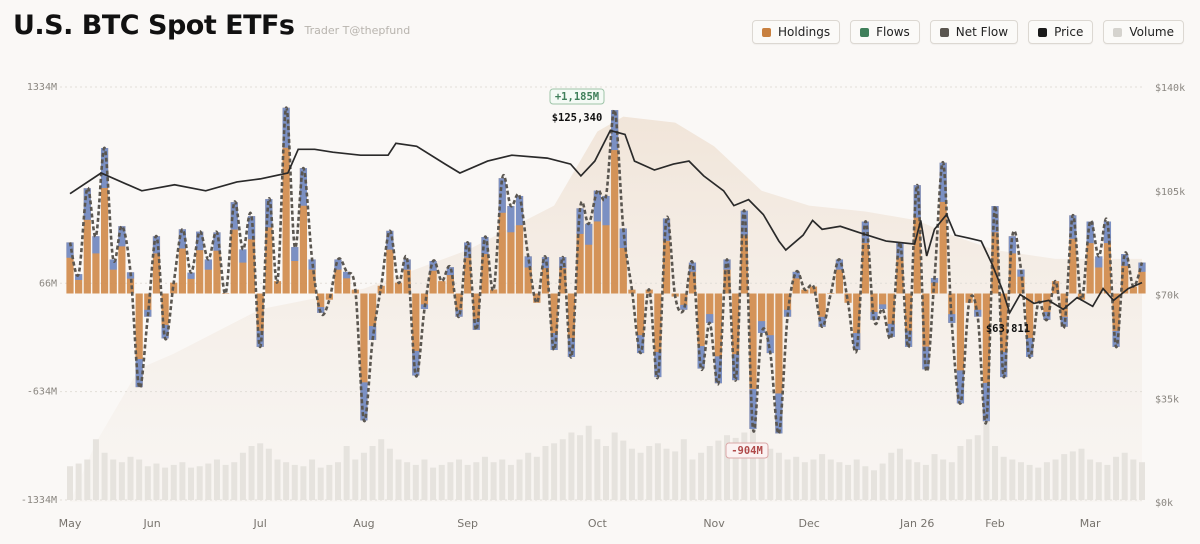 The image size is (1200, 544). I want to click on min-flow-label: -904M, so click(747, 451).